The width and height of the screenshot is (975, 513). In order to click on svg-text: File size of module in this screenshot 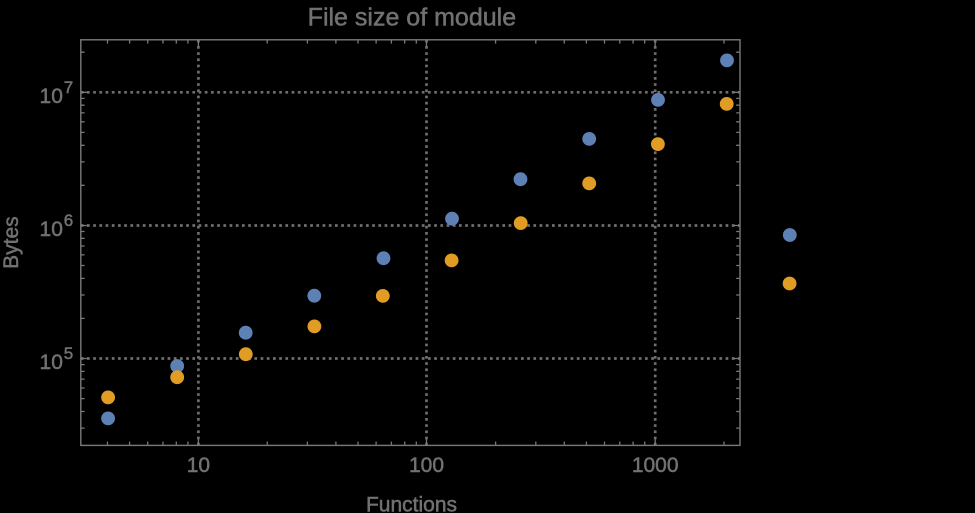, I will do `click(412, 18)`.